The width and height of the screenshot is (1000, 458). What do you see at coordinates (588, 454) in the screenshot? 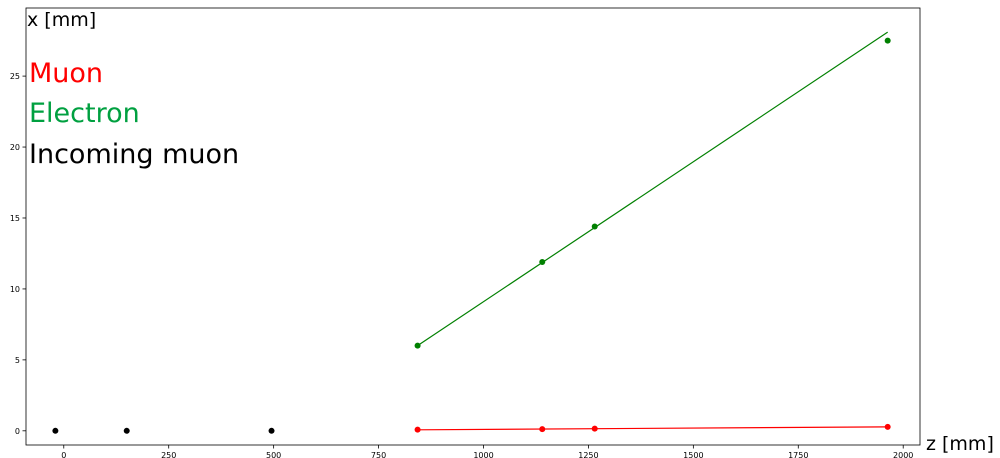
I see `x-tick-label: 1250` at bounding box center [588, 454].